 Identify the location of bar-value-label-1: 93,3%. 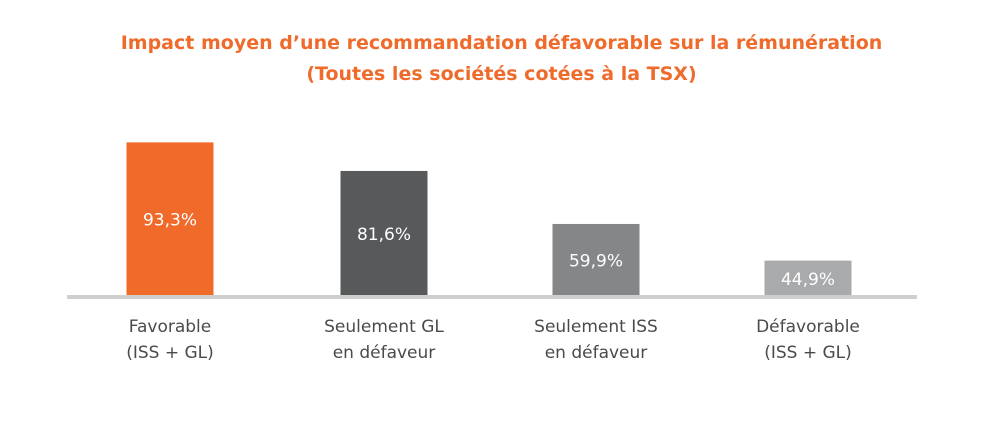
(170, 221).